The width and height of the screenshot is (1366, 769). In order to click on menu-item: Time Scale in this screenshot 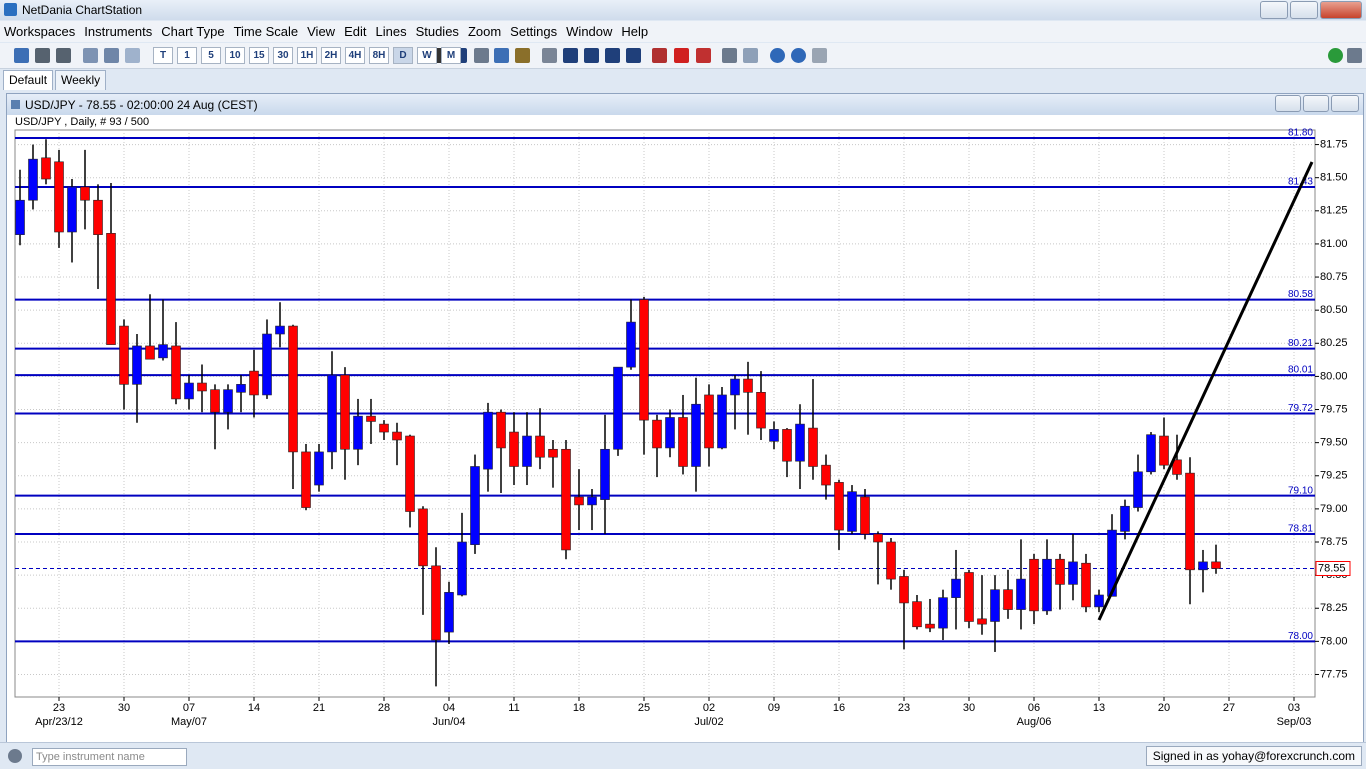, I will do `click(266, 31)`.